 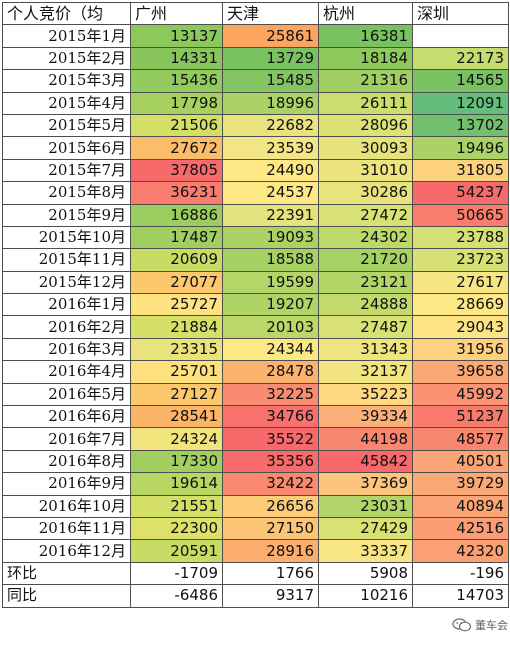 I want to click on price-cell: 31956, so click(x=460, y=349).